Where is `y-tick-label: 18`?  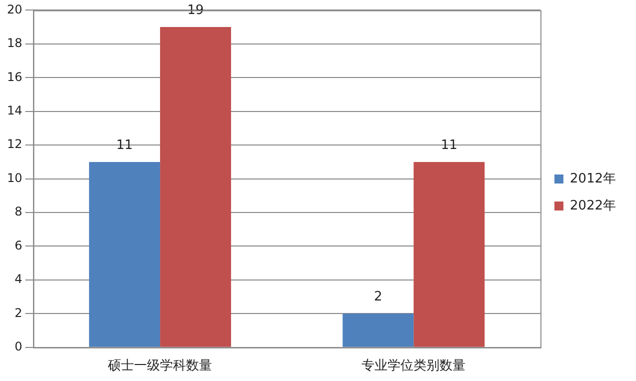 y-tick-label: 18 is located at coordinates (14, 43).